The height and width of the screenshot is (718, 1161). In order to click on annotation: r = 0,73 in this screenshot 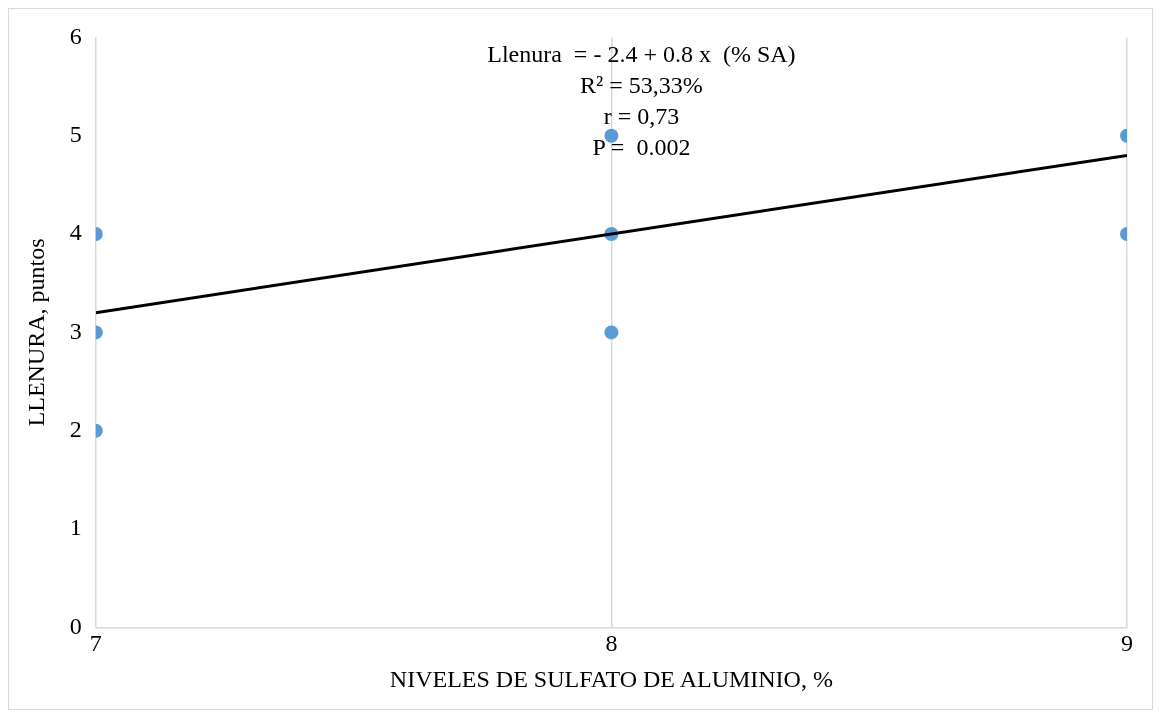, I will do `click(641, 115)`.